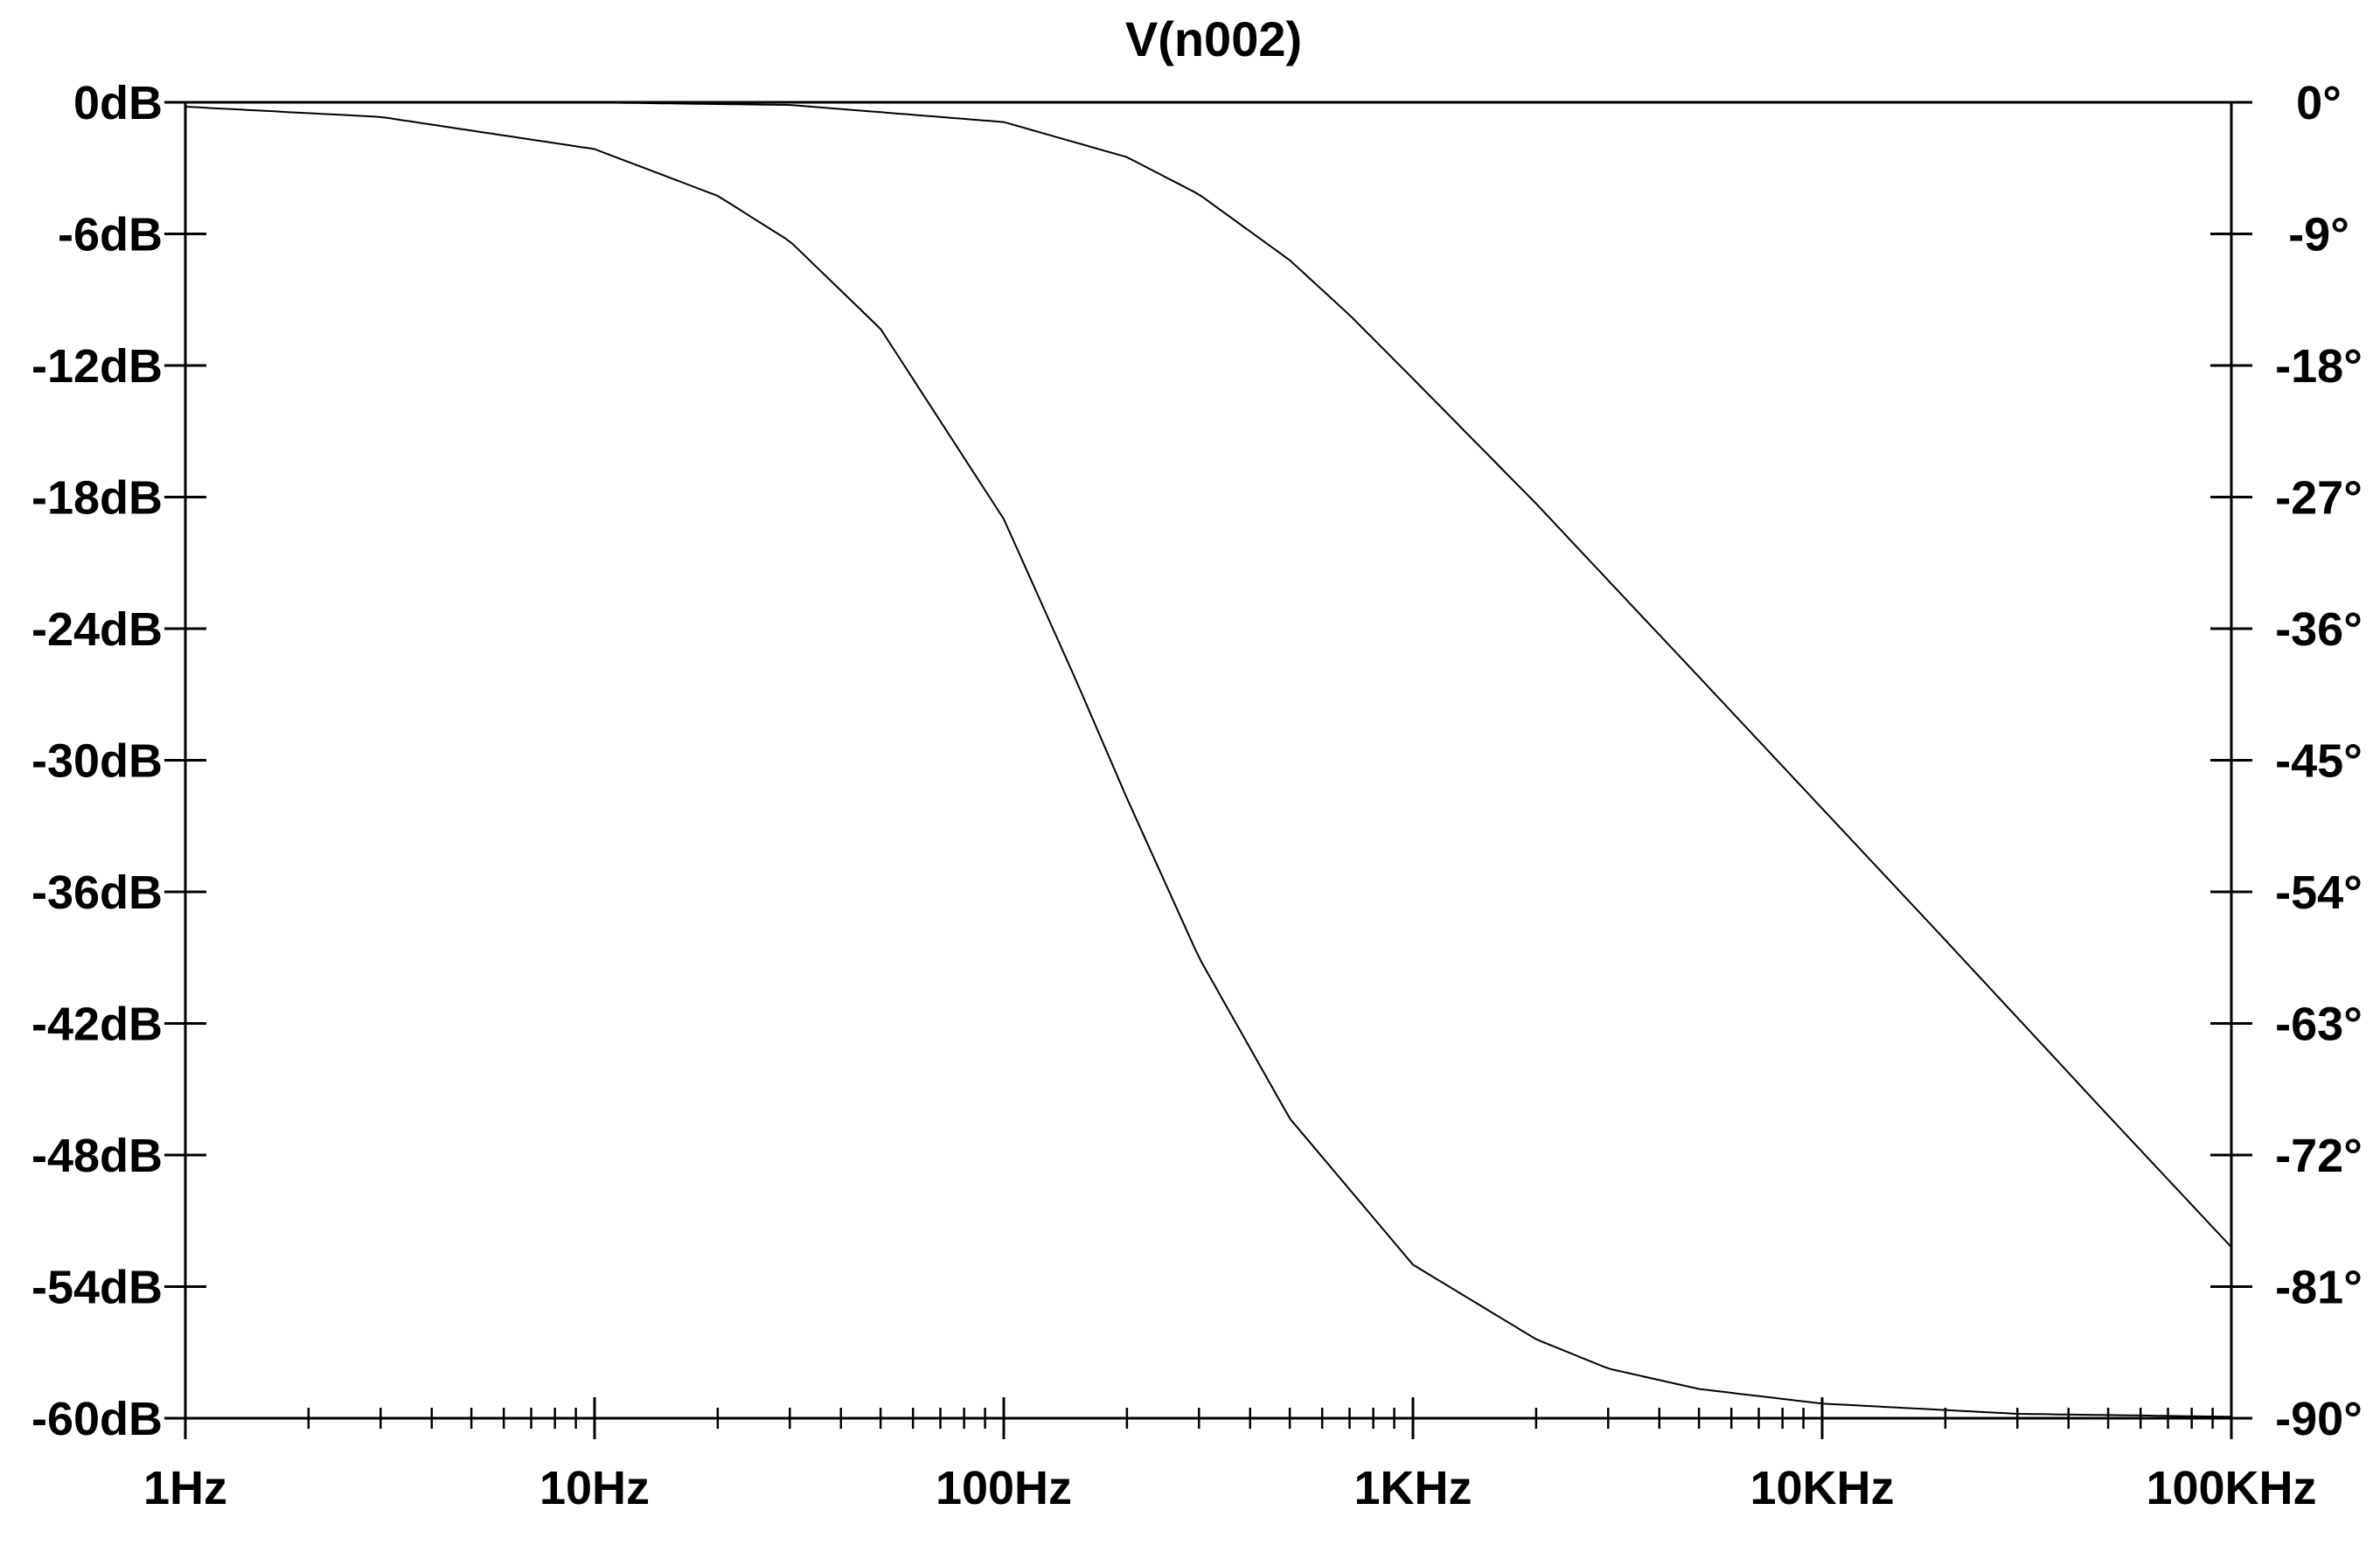  Describe the element at coordinates (2319, 103) in the screenshot. I see `right-y-tick-label: 0°` at that location.